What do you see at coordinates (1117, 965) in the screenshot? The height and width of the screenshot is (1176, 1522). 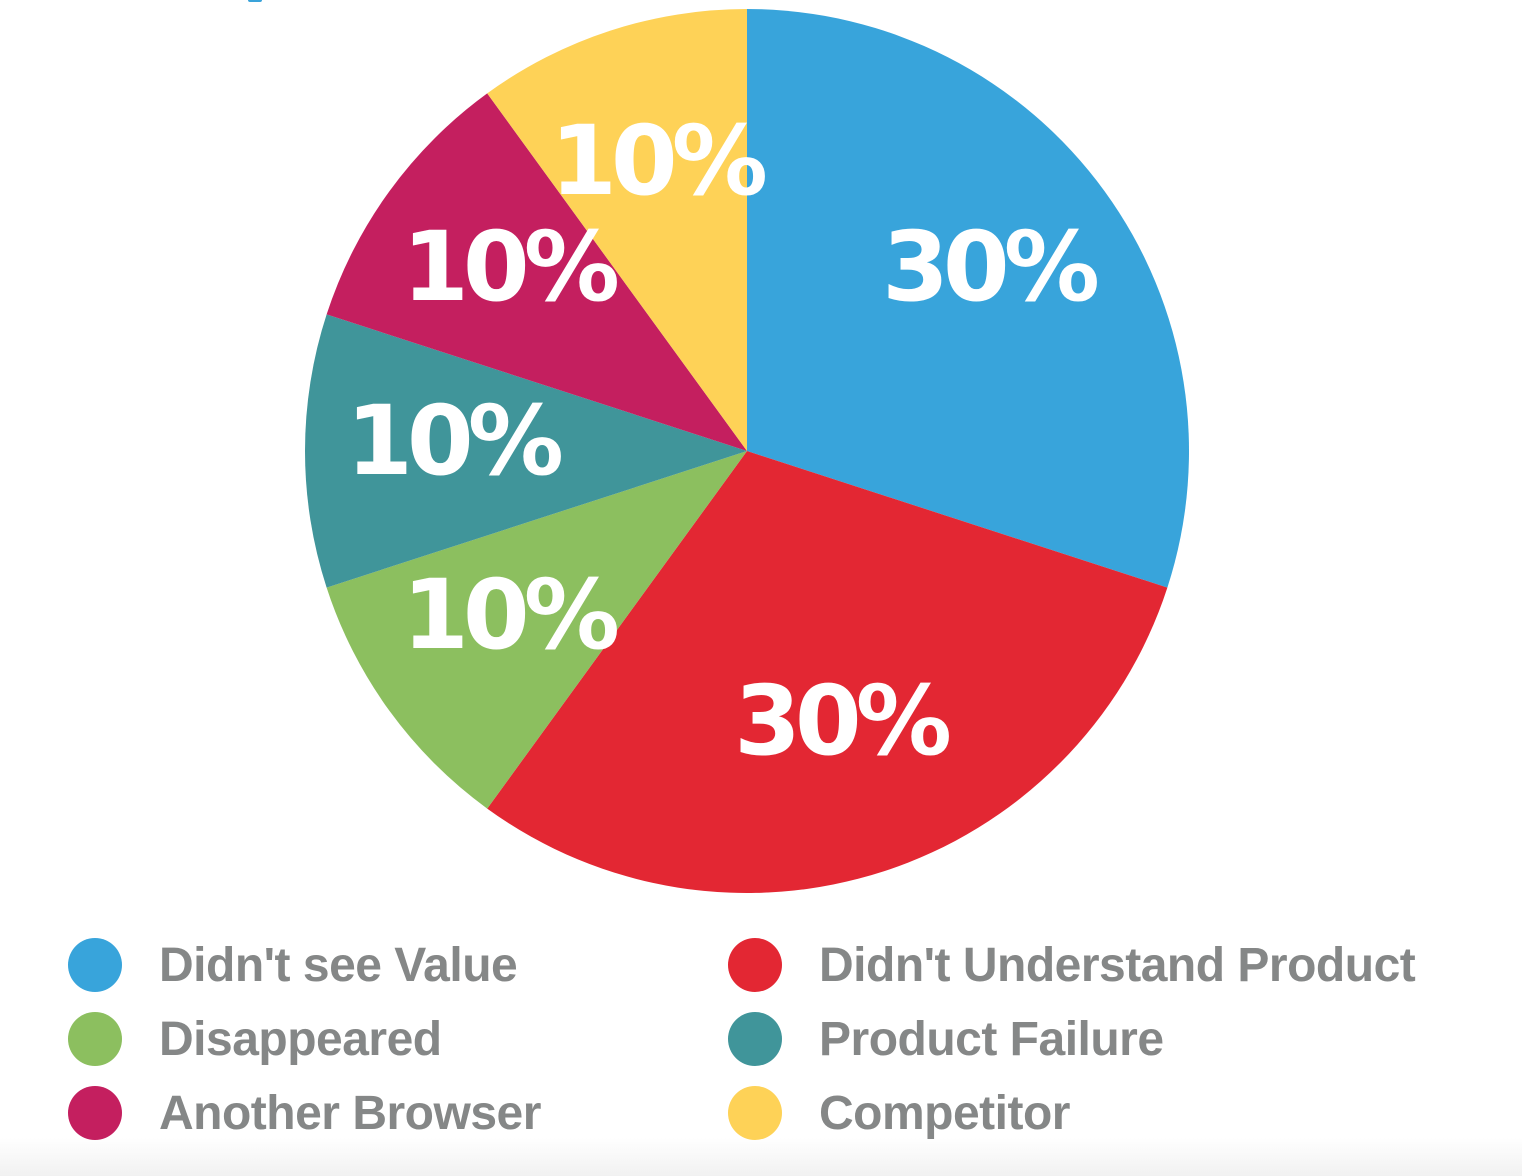 I see `legend-label: Didn't Understand Product` at bounding box center [1117, 965].